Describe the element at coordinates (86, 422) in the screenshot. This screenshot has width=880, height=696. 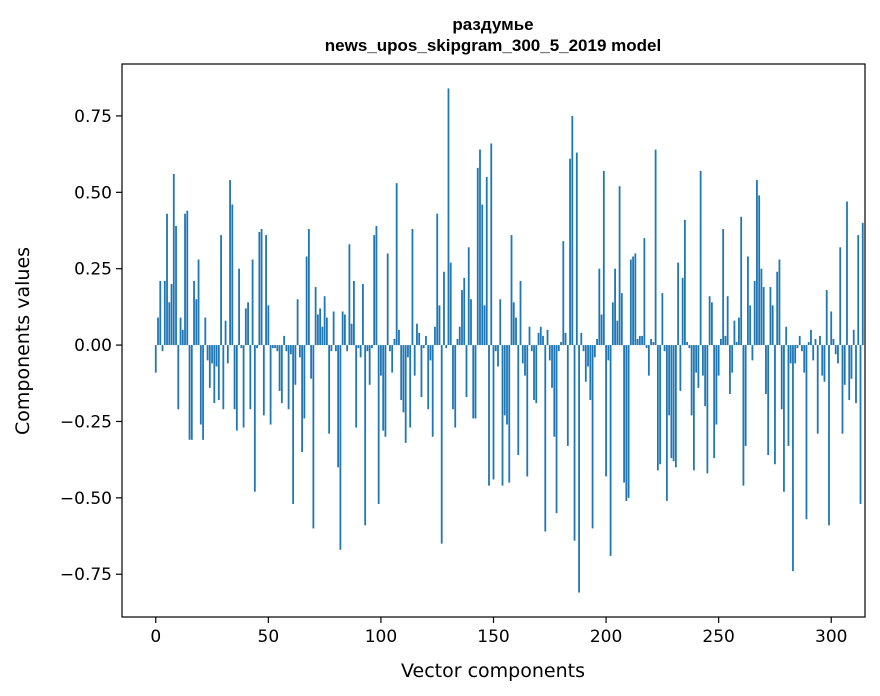
I see `y-tick-label: −0.25` at that location.